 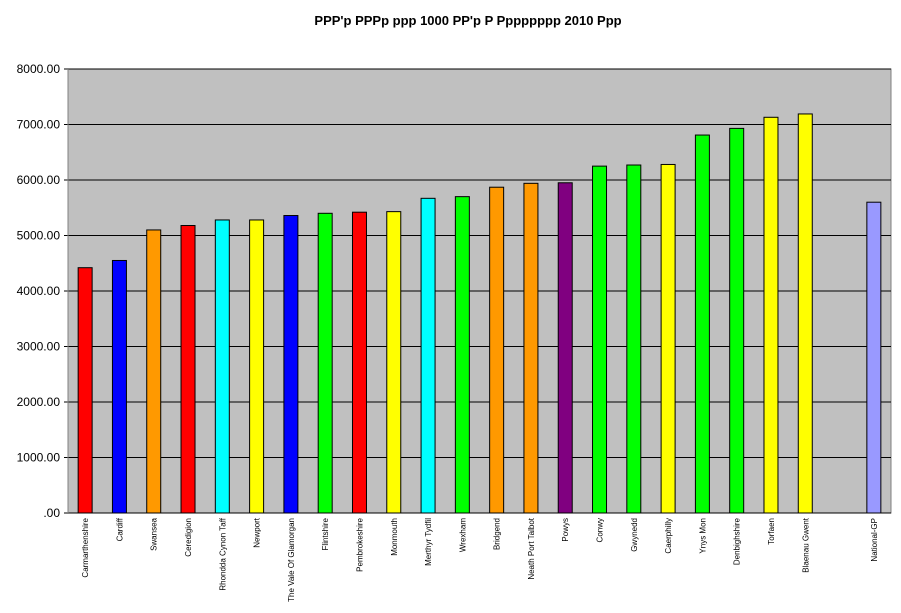 I want to click on y-tick-label: 2000.00, so click(x=39, y=402).